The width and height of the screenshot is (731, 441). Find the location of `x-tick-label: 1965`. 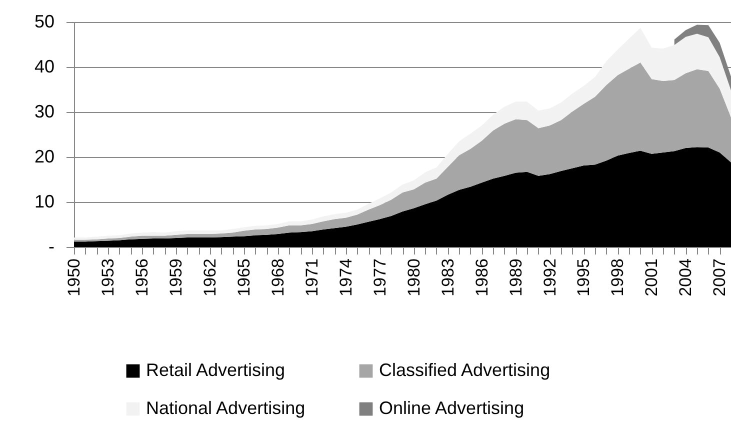

x-tick-label: 1965 is located at coordinates (244, 277).